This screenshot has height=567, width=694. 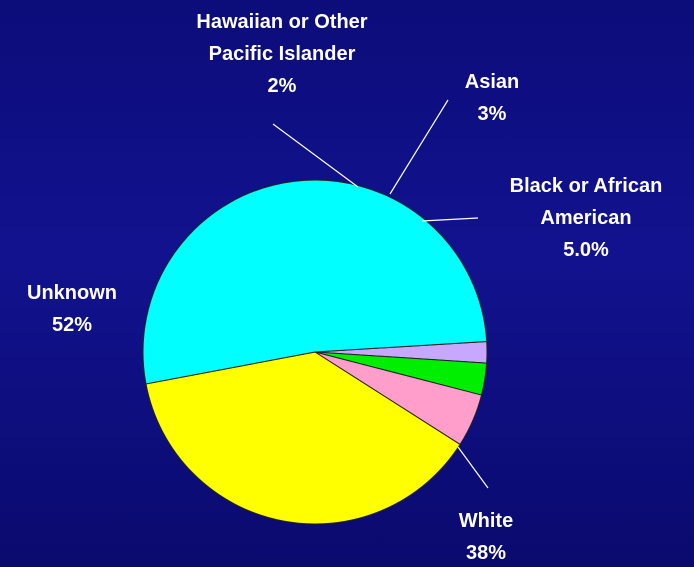 I want to click on data-label-line: 2%, so click(x=282, y=86).